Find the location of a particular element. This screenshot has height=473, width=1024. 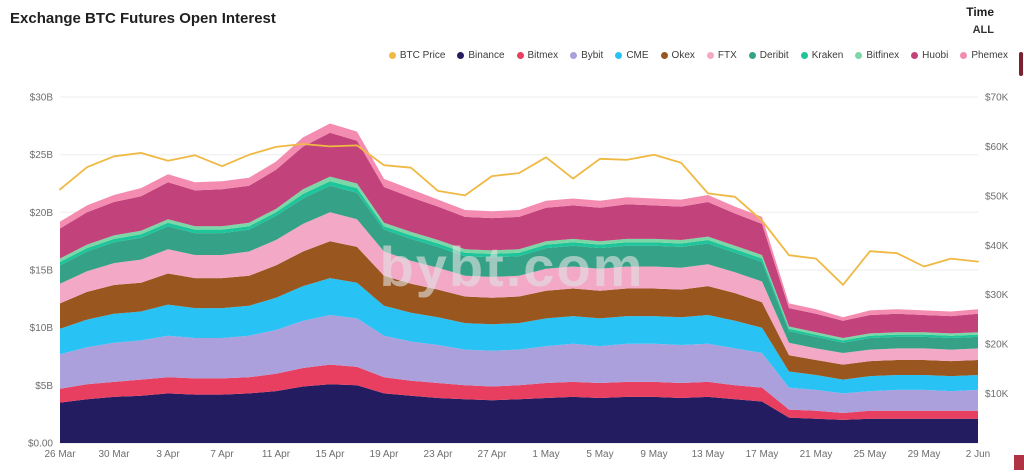

legend-label: Deribit is located at coordinates (774, 55).